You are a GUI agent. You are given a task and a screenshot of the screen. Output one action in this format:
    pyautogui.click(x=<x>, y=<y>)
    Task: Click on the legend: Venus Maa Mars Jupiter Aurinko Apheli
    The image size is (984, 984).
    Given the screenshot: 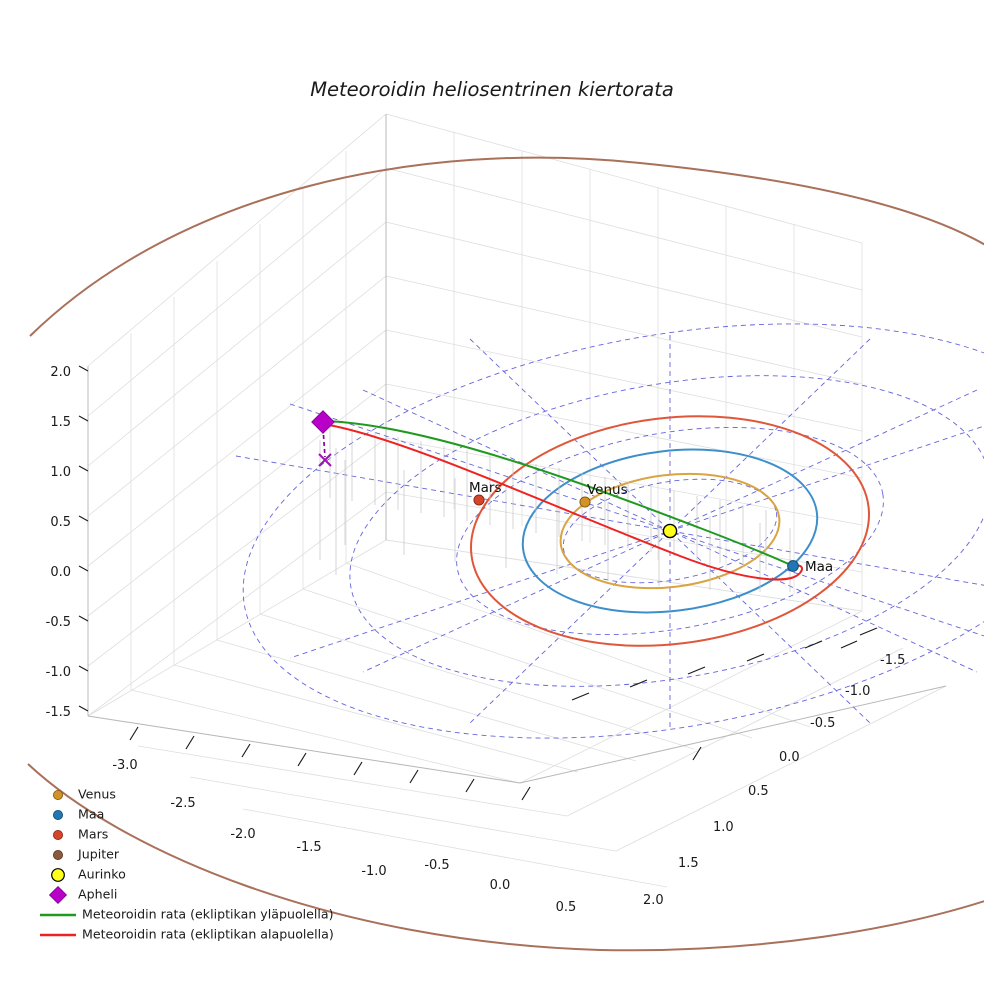 What is the action you would take?
    pyautogui.click(x=187, y=864)
    